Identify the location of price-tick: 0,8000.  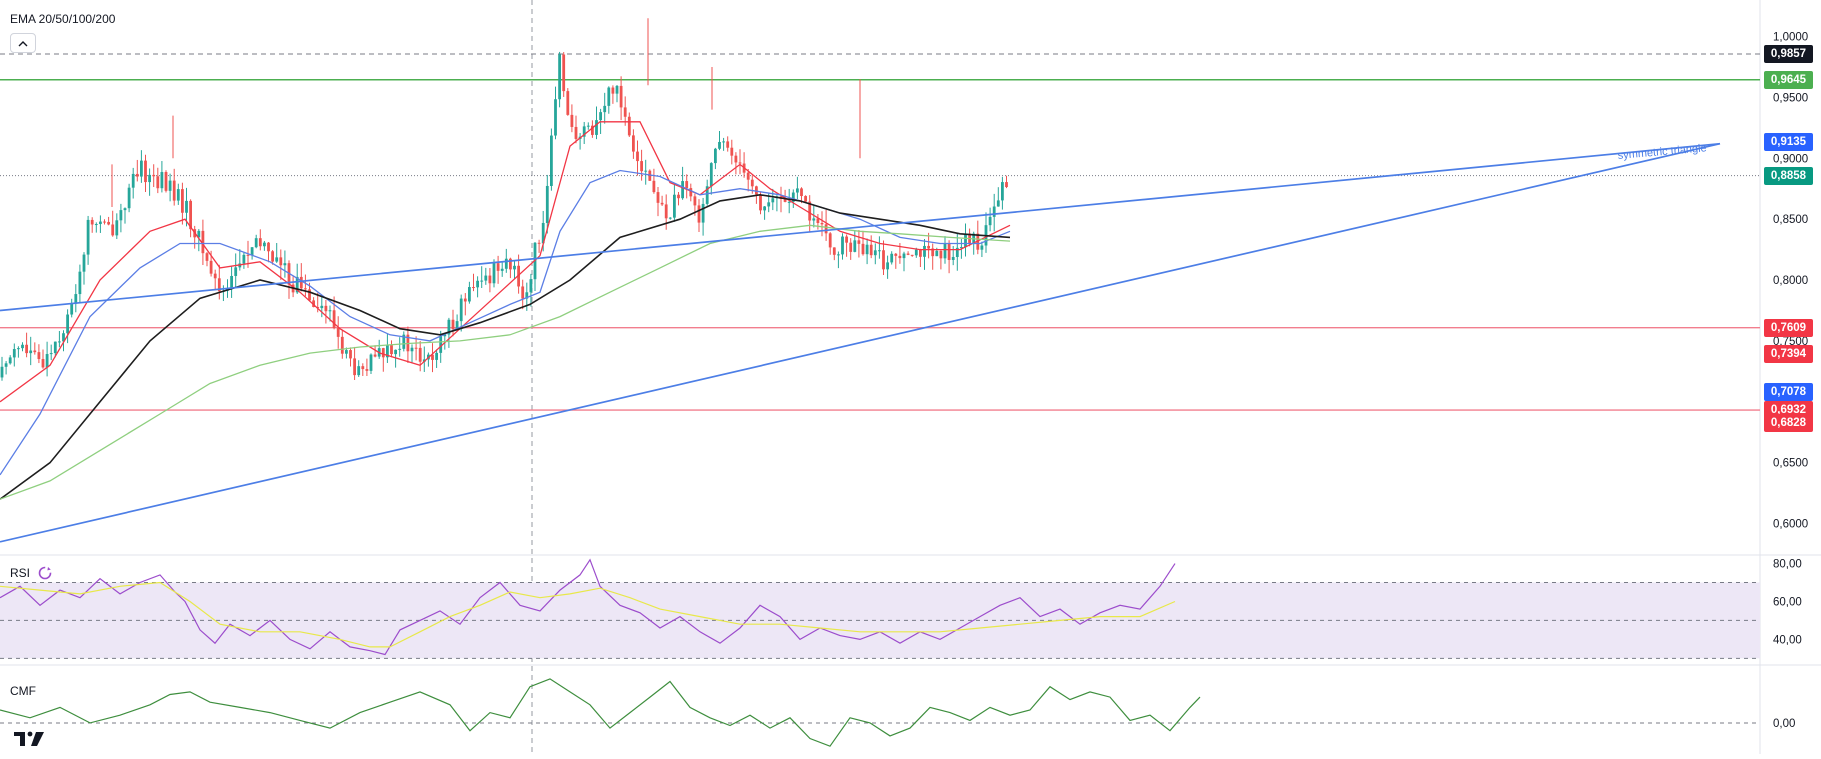
(1790, 281).